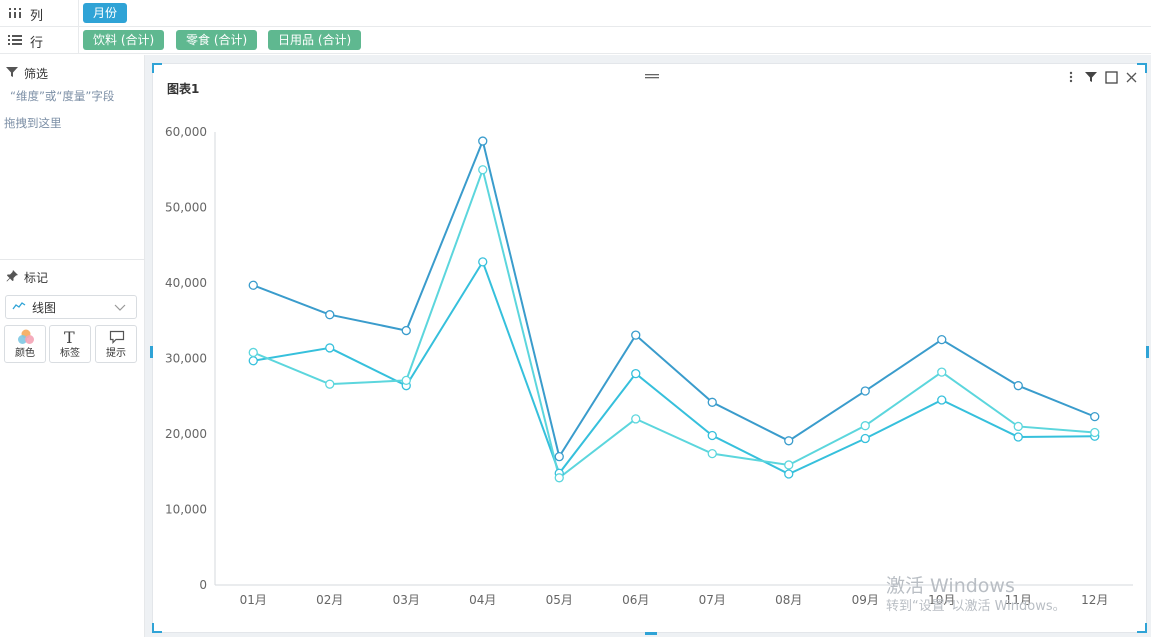 This screenshot has width=1151, height=637. Describe the element at coordinates (941, 600) in the screenshot. I see `x-tick-label: 10月` at that location.